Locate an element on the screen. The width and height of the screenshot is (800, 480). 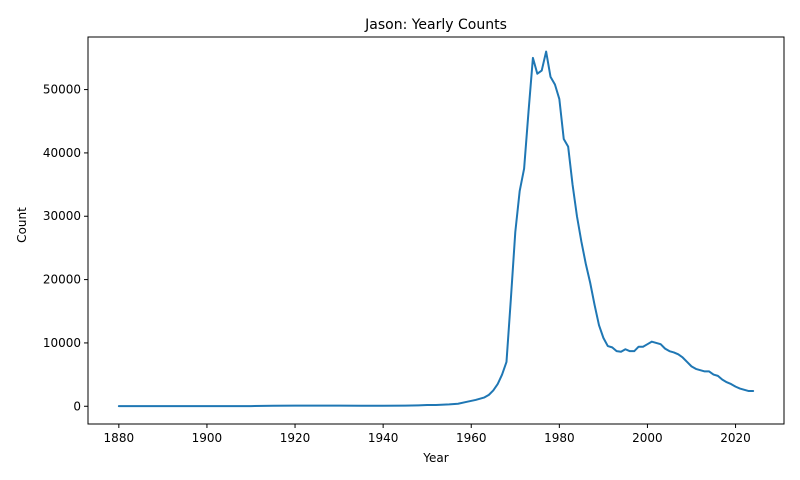
x-tick-label-1960: 1960 is located at coordinates (471, 438).